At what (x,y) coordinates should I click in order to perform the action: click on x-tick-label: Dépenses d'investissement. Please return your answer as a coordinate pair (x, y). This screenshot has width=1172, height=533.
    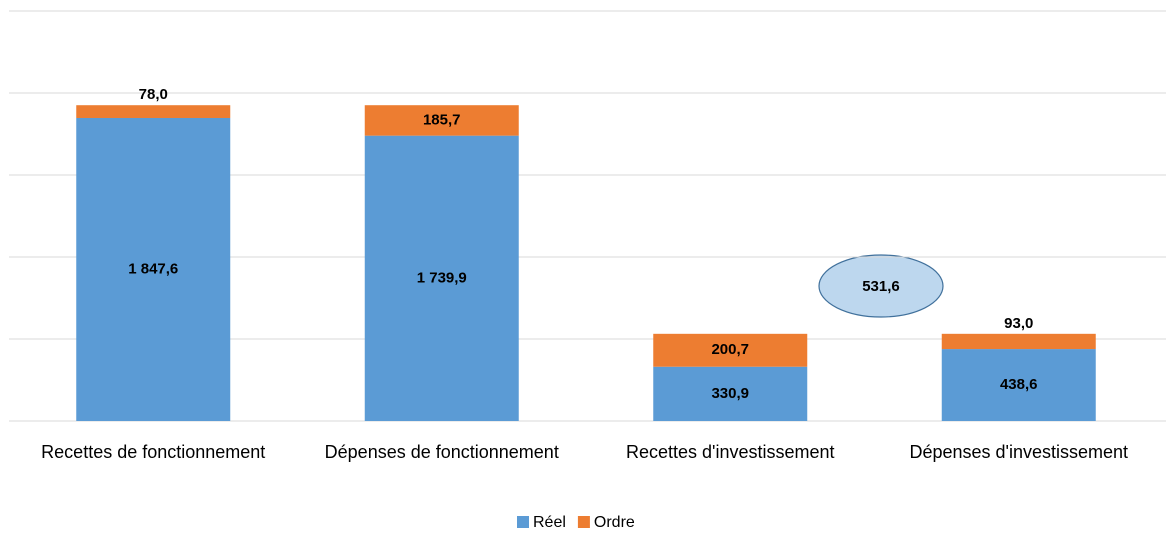
    Looking at the image, I should click on (1018, 452).